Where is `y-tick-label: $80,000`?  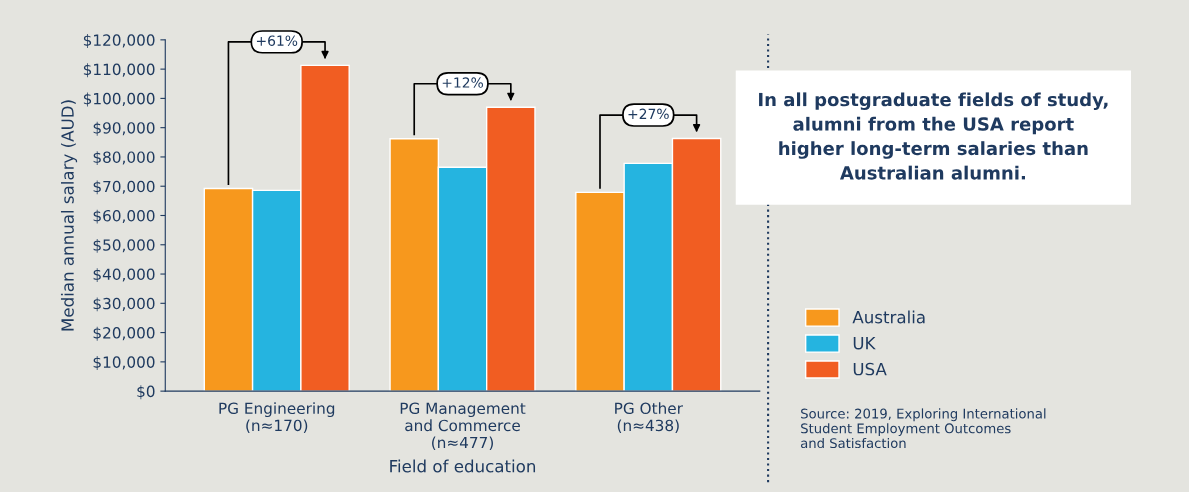 y-tick-label: $80,000 is located at coordinates (124, 158).